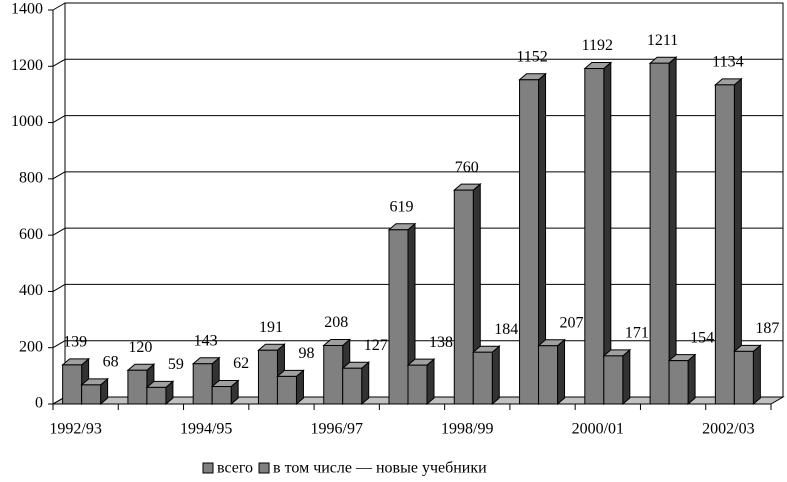 Image resolution: width=787 pixels, height=482 pixels. Describe the element at coordinates (75, 429) in the screenshot. I see `x-tick-label: 1992/93` at that location.